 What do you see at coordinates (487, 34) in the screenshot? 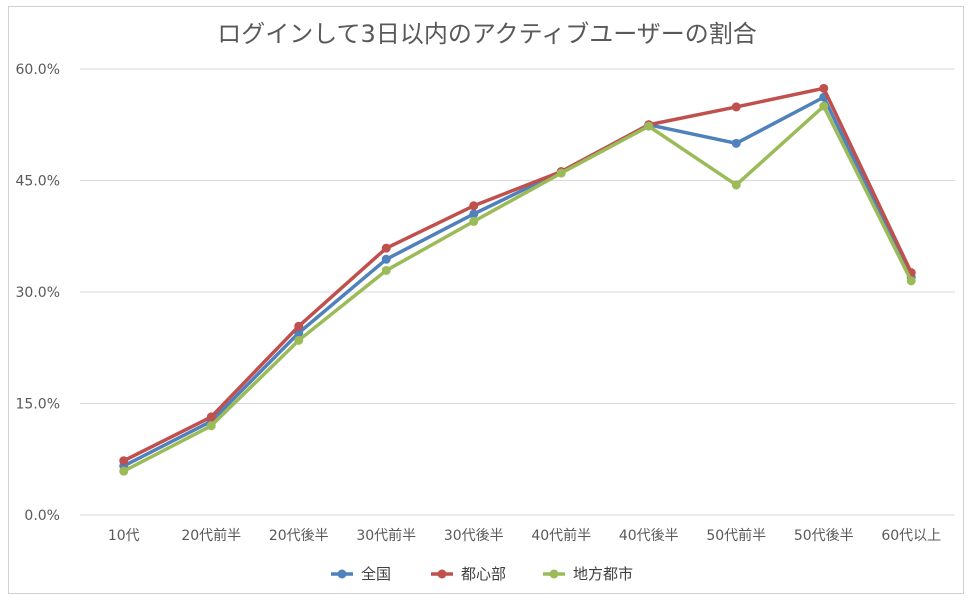
I see `chart-title: ログインして3日以内のアクティブユーザーの割合` at bounding box center [487, 34].